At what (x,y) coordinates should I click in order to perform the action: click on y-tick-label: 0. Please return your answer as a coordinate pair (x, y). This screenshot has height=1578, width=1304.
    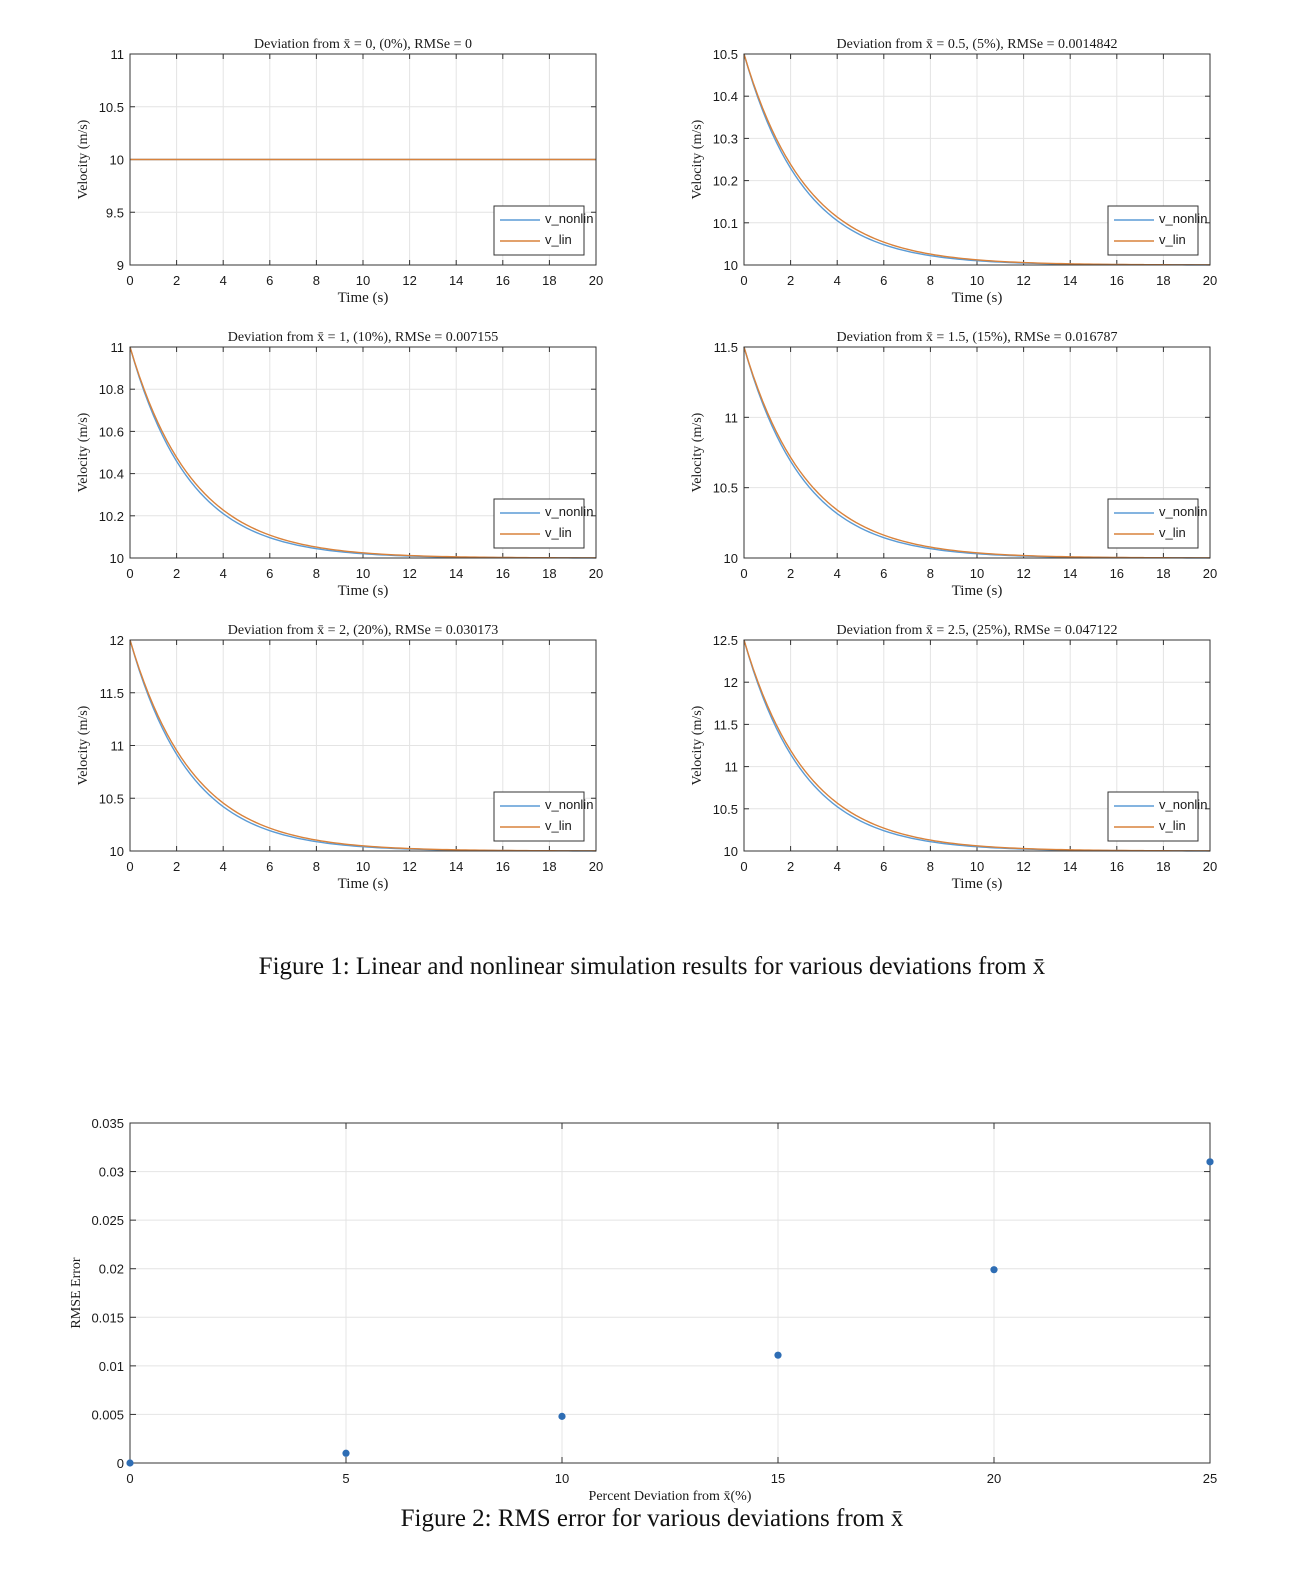
    Looking at the image, I should click on (120, 1463).